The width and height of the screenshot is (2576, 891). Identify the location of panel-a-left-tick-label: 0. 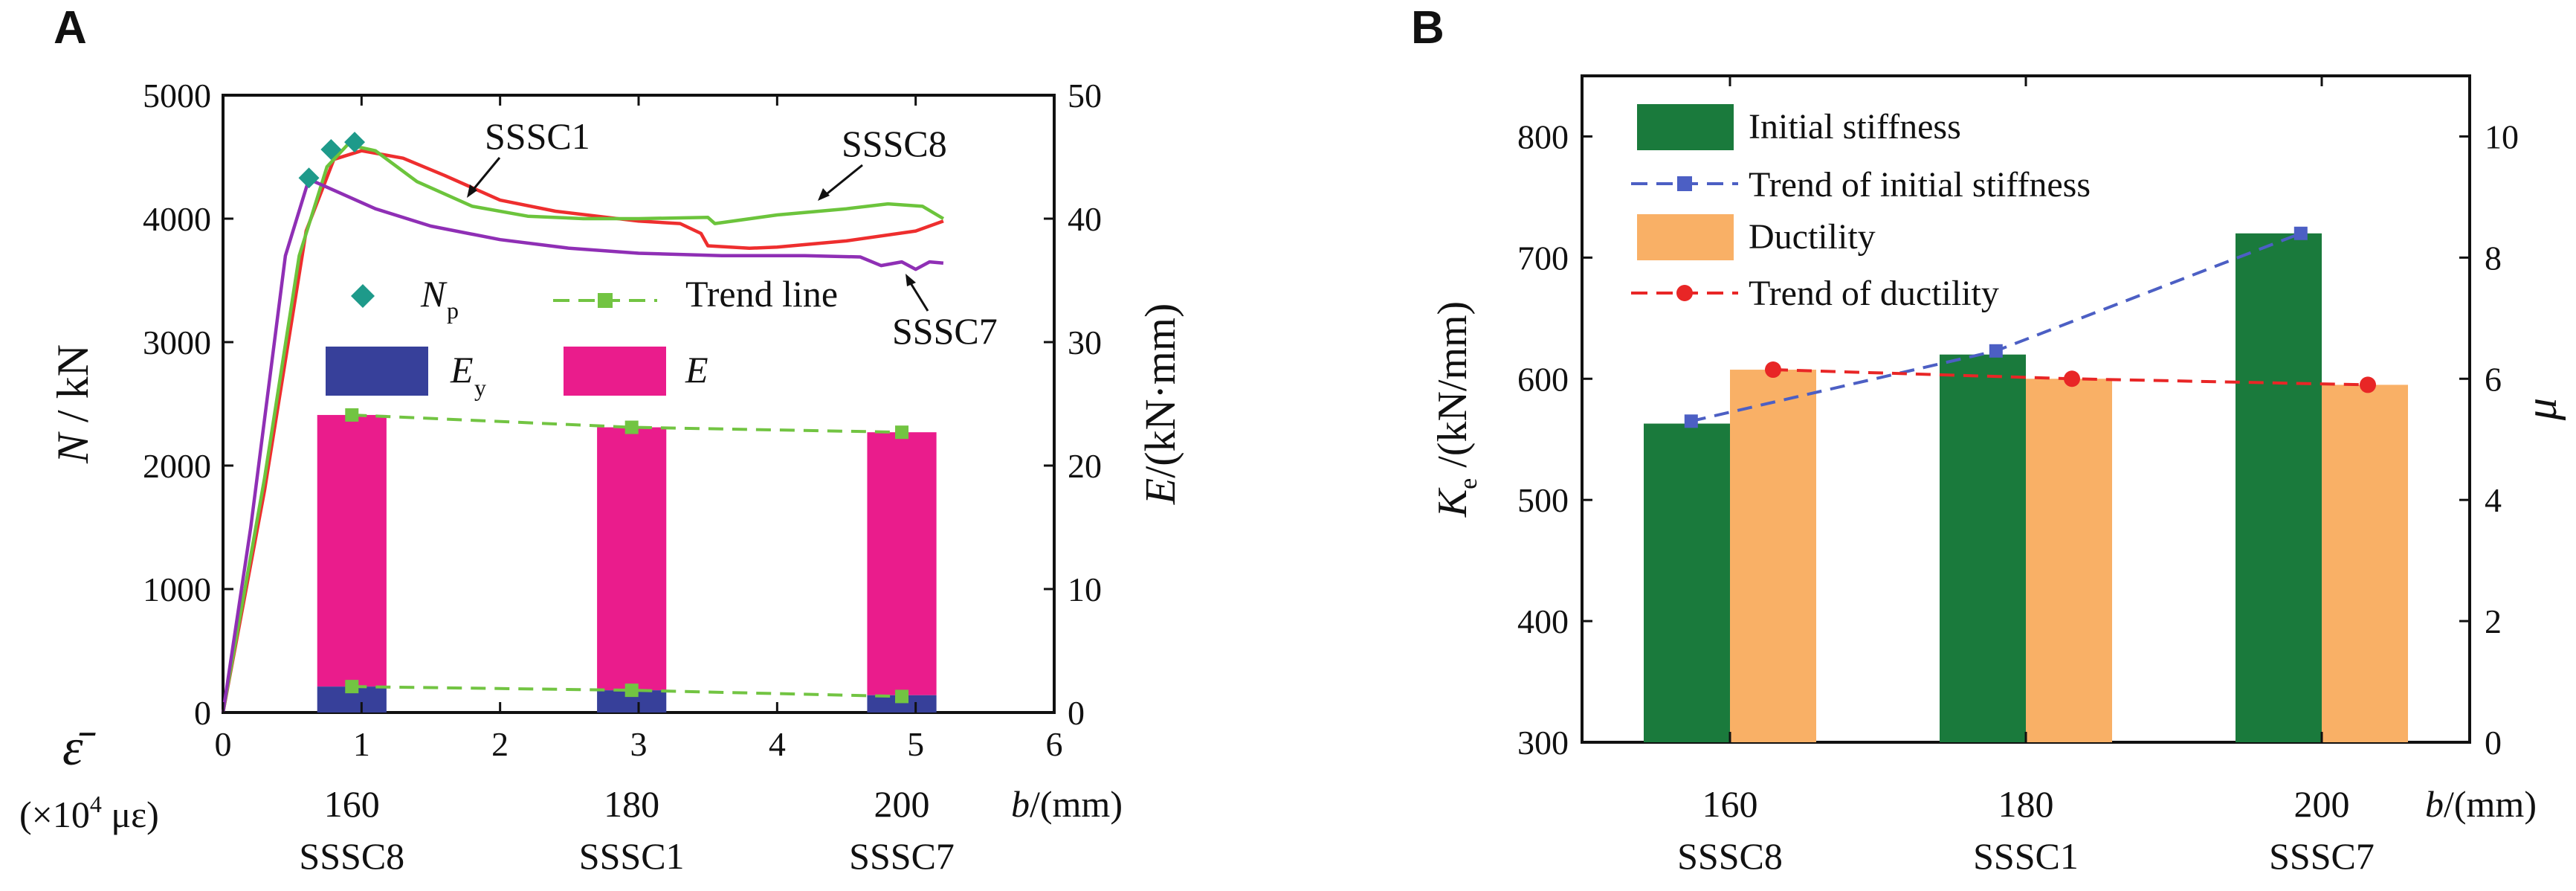
(202, 713).